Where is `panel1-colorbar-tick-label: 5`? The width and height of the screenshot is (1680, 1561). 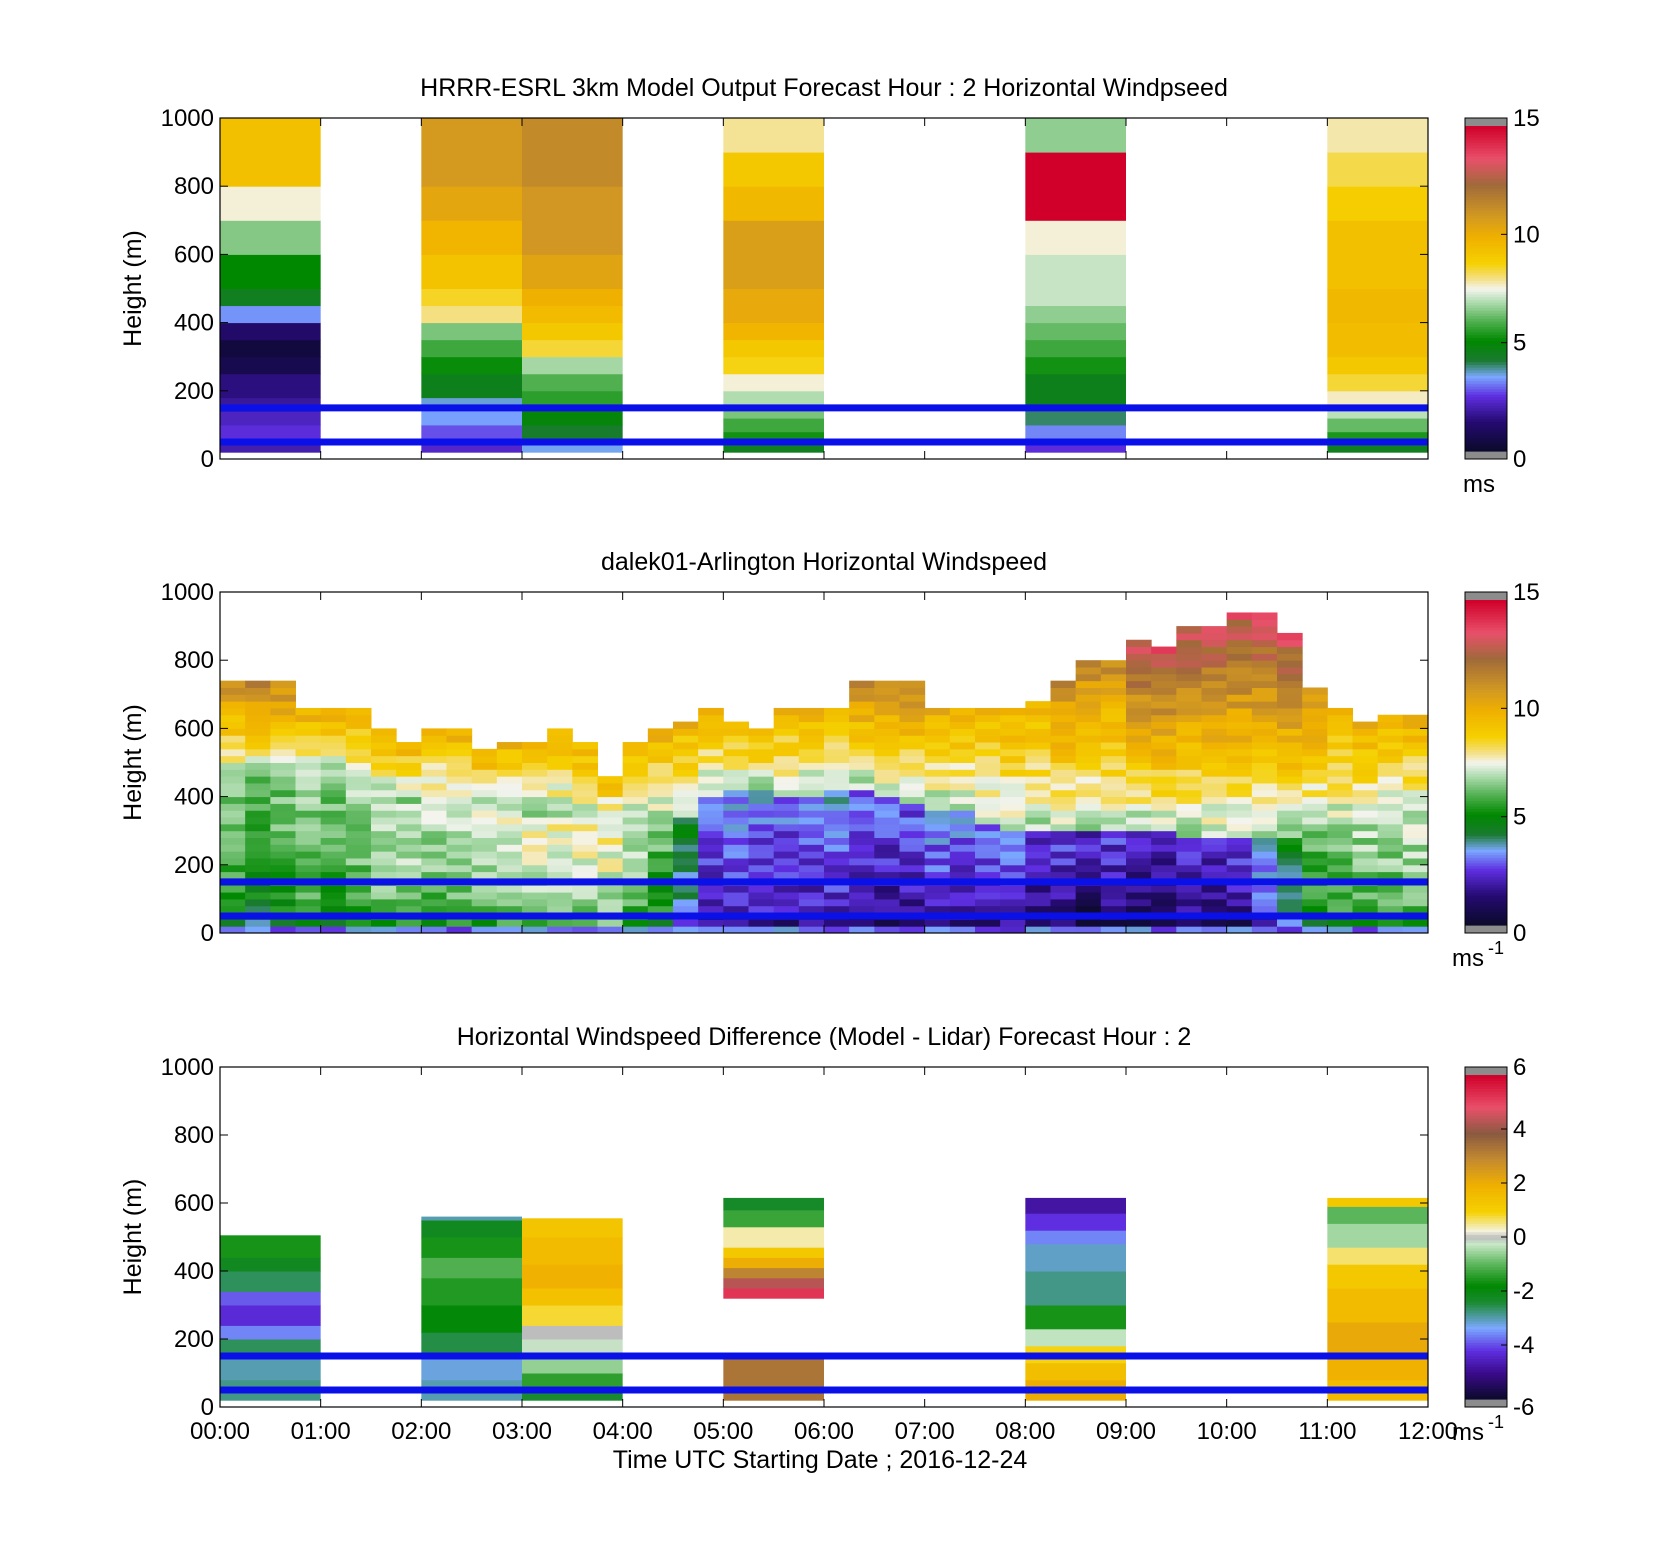 panel1-colorbar-tick-label: 5 is located at coordinates (1519, 343).